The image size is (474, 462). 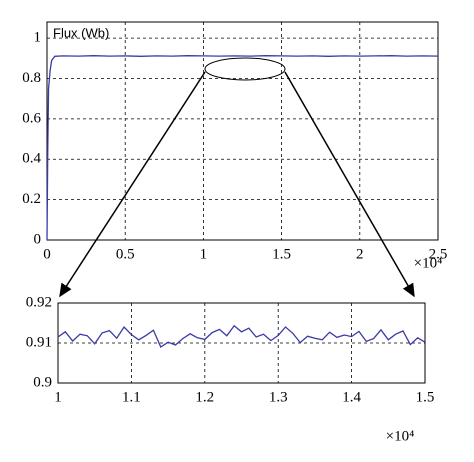 I want to click on x-tick-label: 1.2, so click(x=204, y=397).